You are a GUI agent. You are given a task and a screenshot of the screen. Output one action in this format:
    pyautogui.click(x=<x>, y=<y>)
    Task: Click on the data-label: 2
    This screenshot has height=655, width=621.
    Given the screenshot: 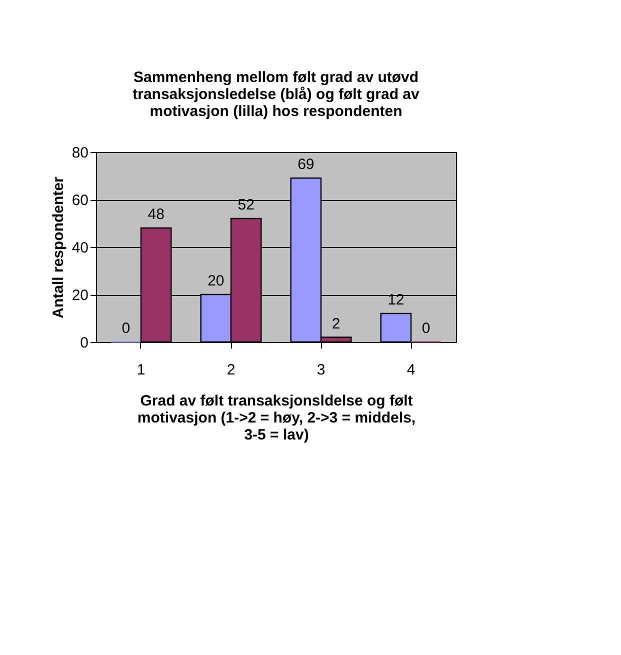 What is the action you would take?
    pyautogui.click(x=336, y=323)
    